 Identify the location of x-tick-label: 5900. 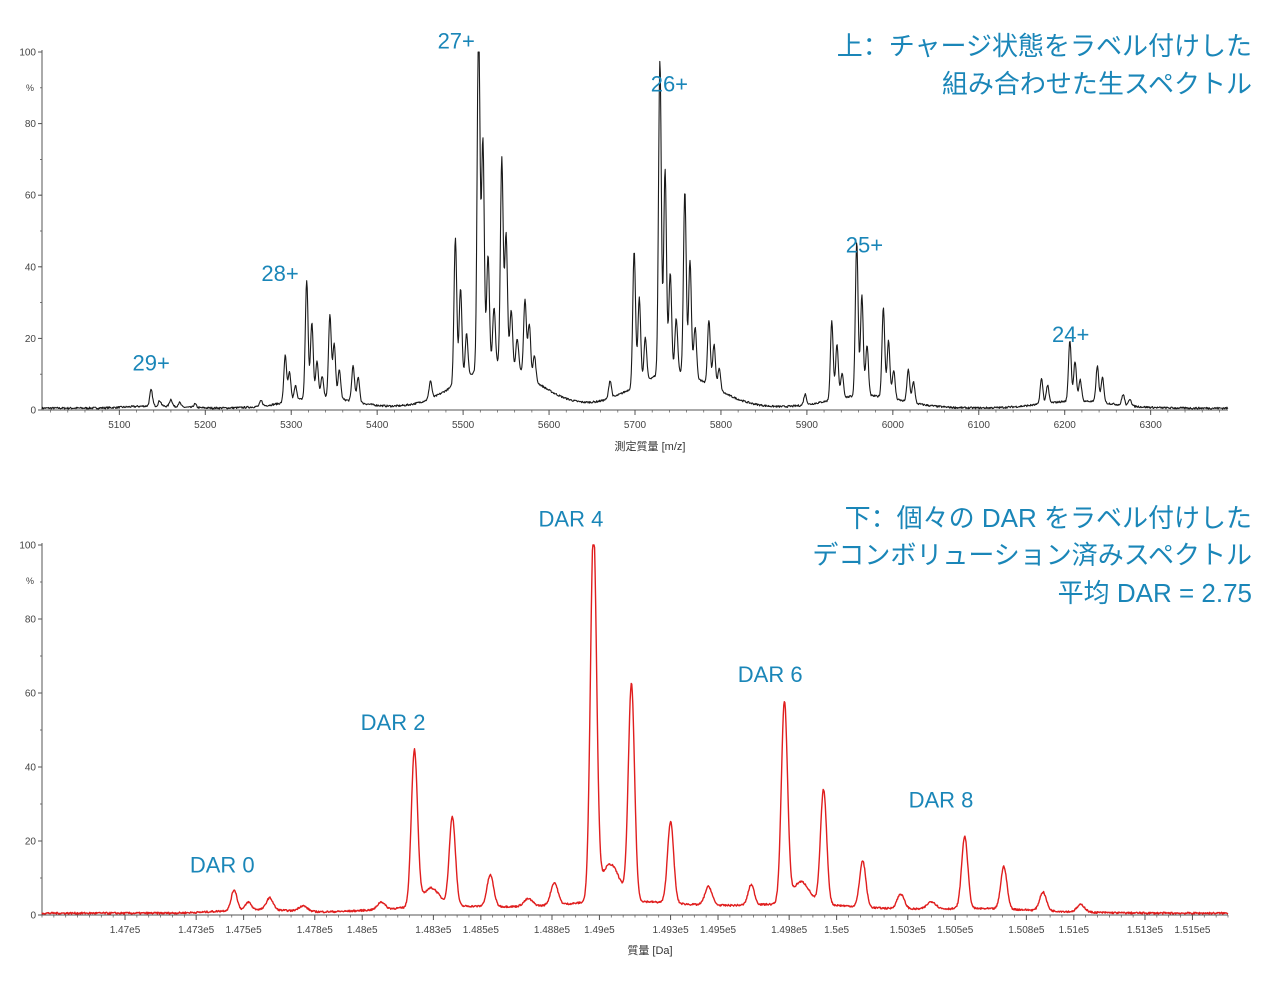
(807, 425).